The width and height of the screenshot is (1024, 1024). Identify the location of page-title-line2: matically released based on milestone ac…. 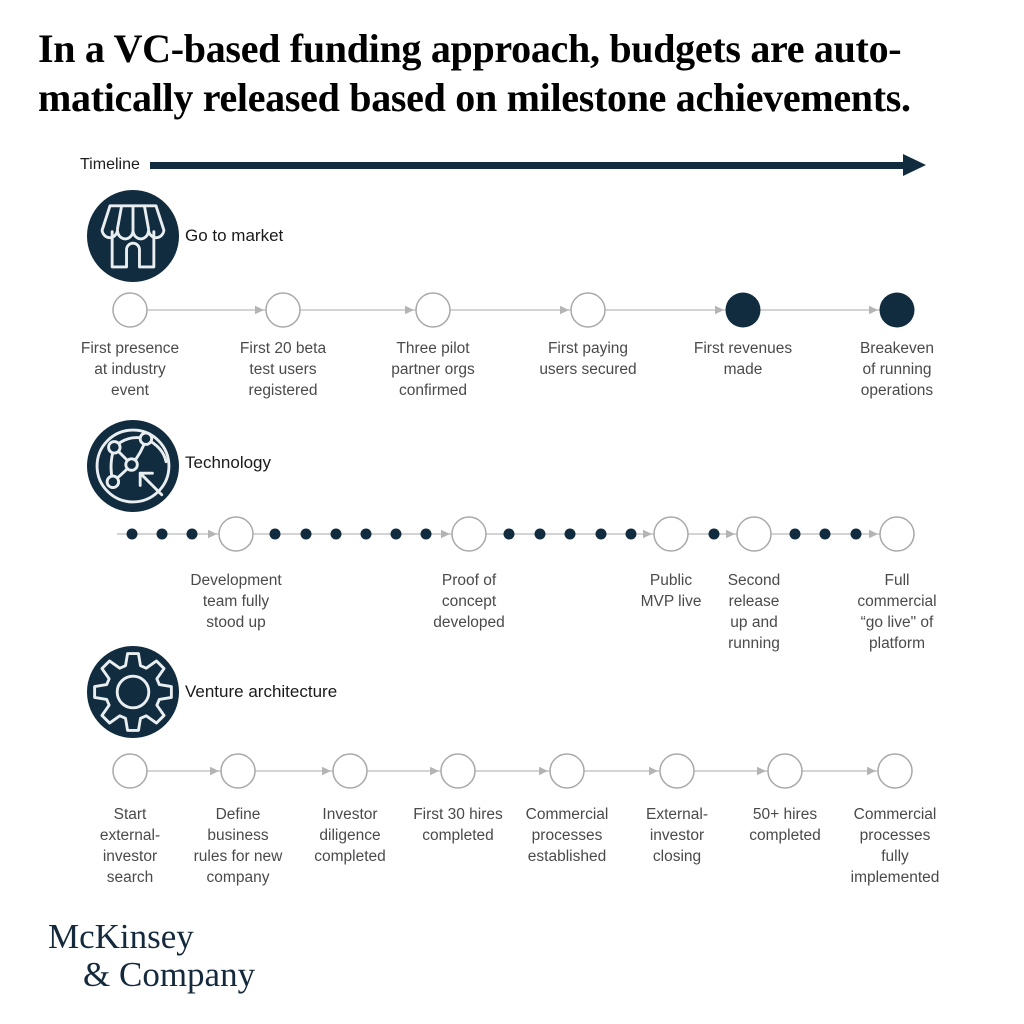
(474, 97).